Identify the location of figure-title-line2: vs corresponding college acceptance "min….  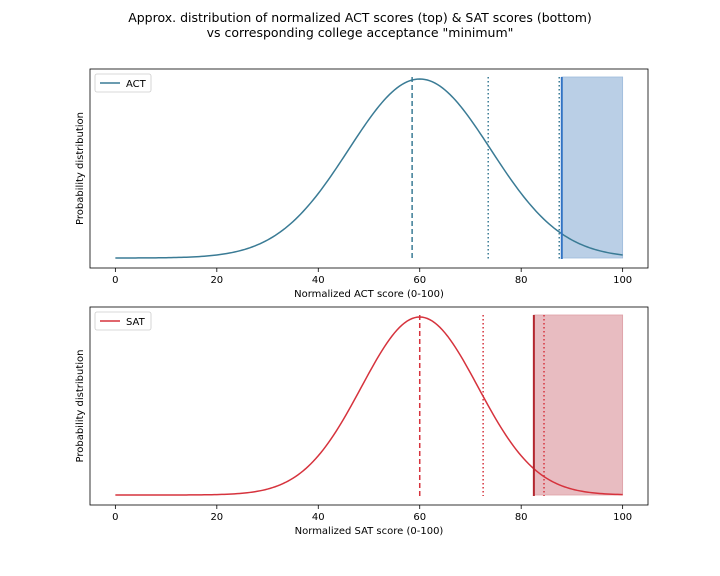
(360, 32).